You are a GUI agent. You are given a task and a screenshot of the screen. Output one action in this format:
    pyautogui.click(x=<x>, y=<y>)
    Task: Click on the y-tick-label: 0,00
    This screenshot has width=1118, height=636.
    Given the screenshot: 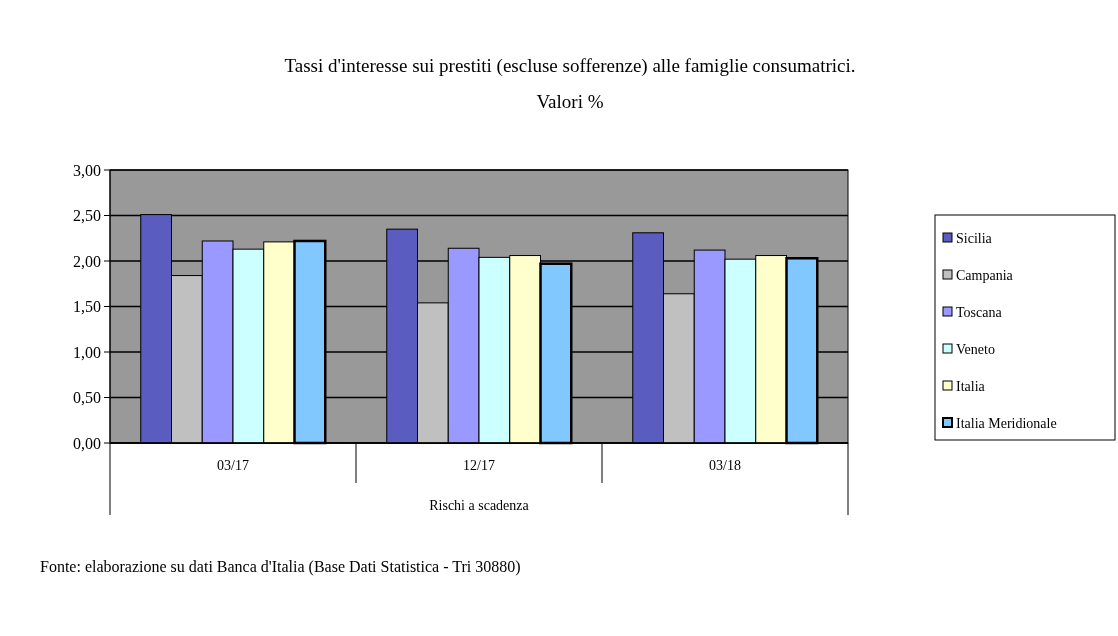 What is the action you would take?
    pyautogui.click(x=87, y=443)
    